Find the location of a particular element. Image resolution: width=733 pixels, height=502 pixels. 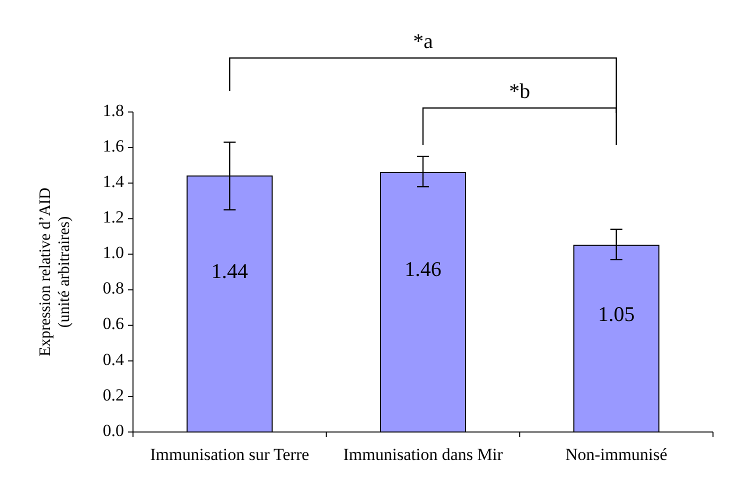

y-axis-title: Expression relative d’AID (unité arbitraires) is located at coordinates (55, 272).